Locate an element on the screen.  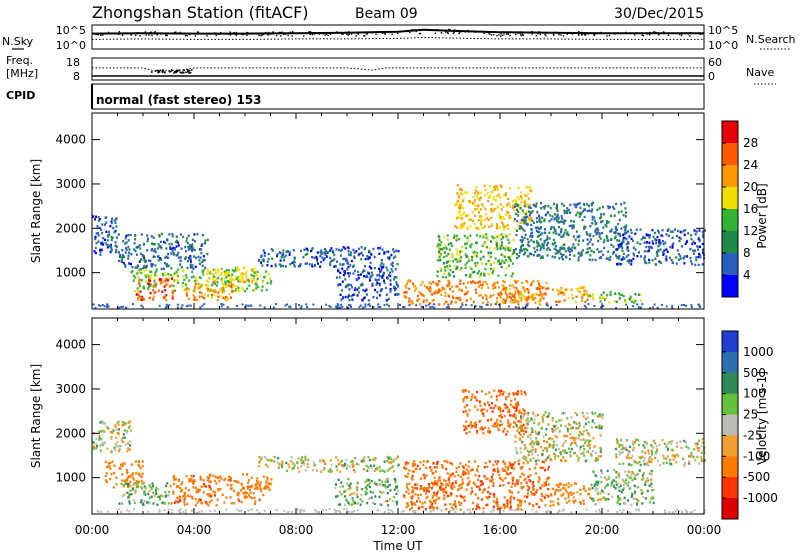
cpid-text: normal (fast stereo) 153 is located at coordinates (179, 100).